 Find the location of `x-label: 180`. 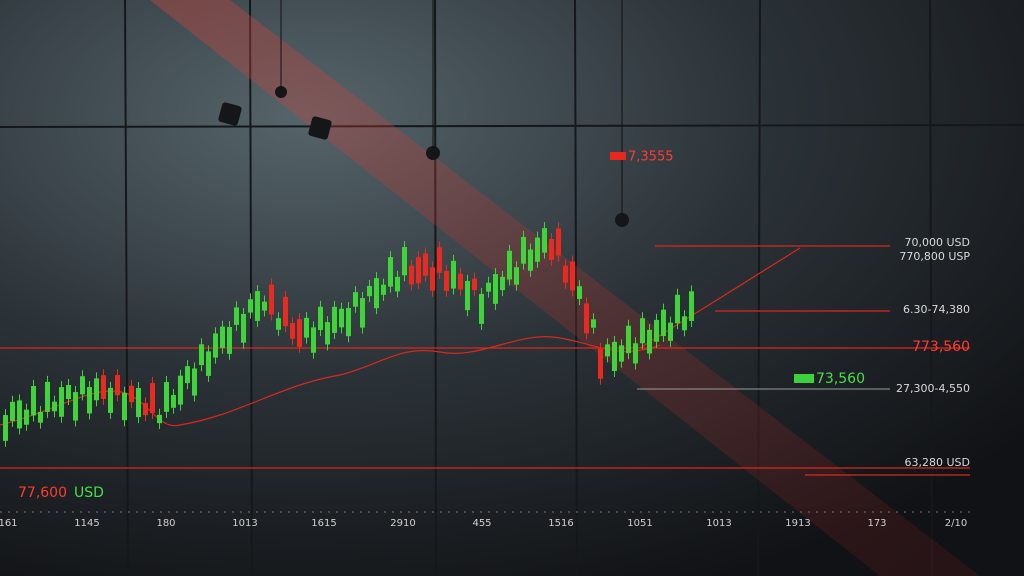

x-label: 180 is located at coordinates (165, 523).